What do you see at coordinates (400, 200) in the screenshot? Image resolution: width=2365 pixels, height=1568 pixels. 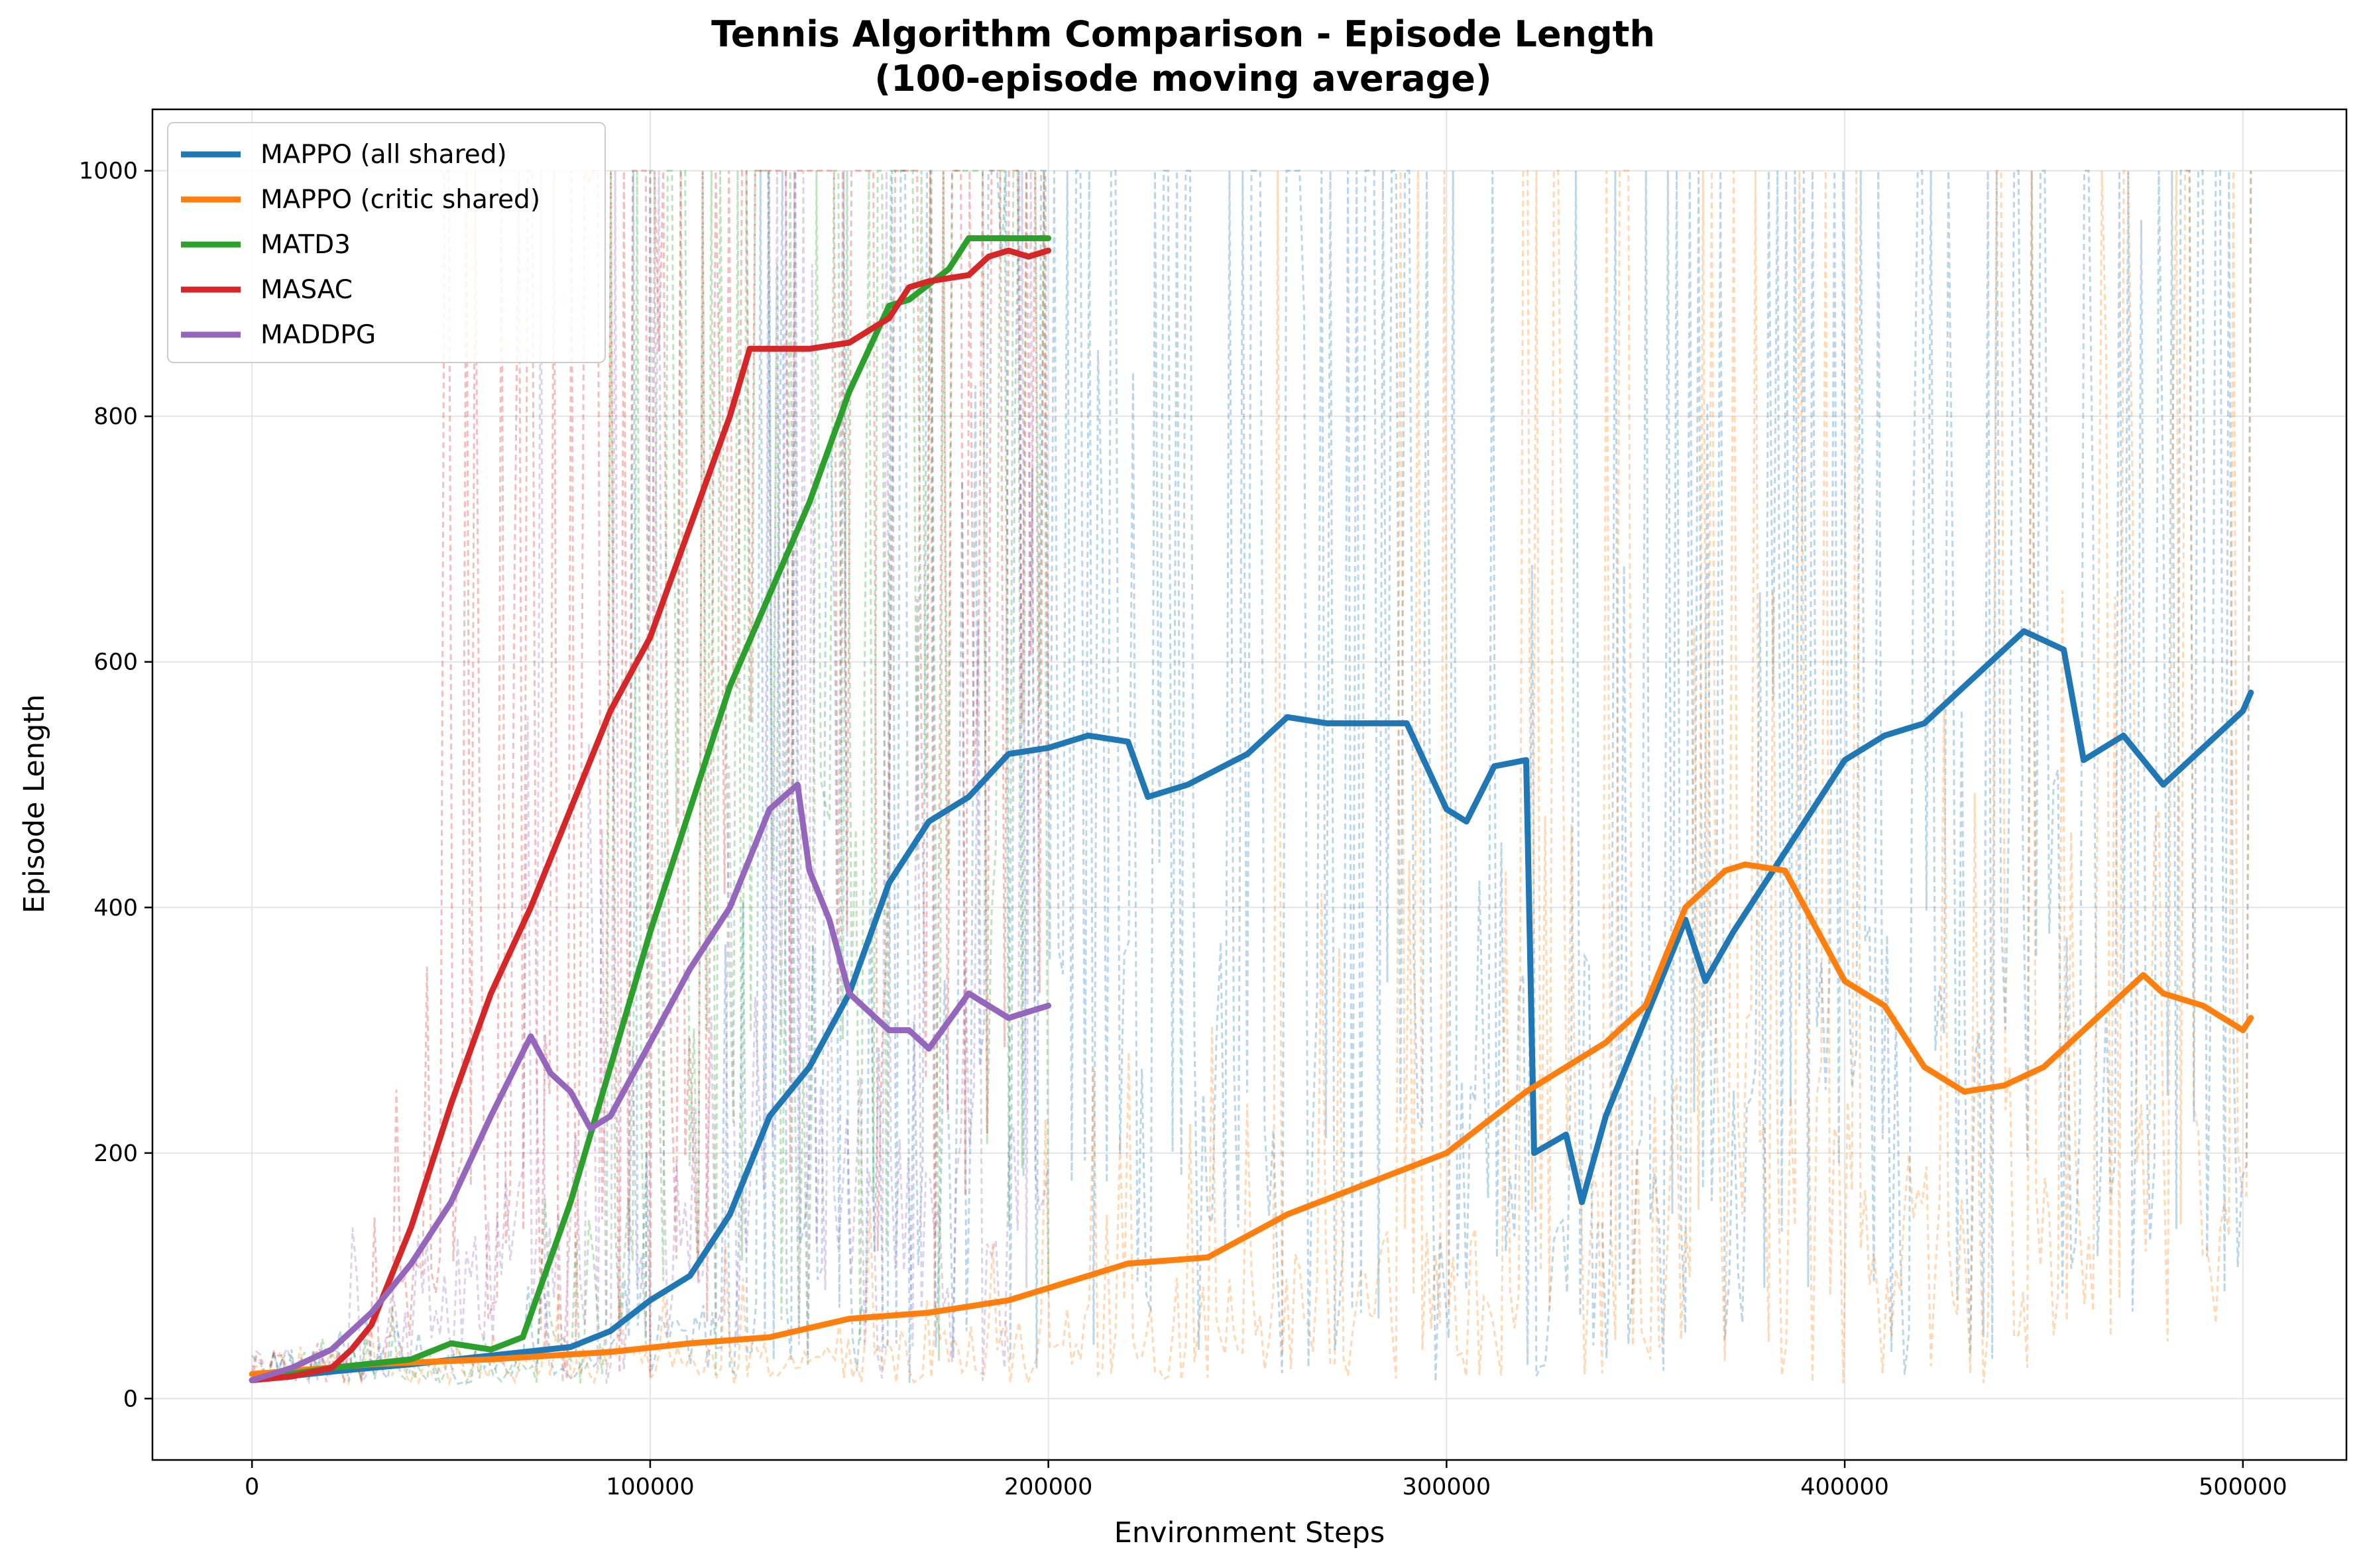 I see `legend-label: MAPPO (critic shared)` at bounding box center [400, 200].